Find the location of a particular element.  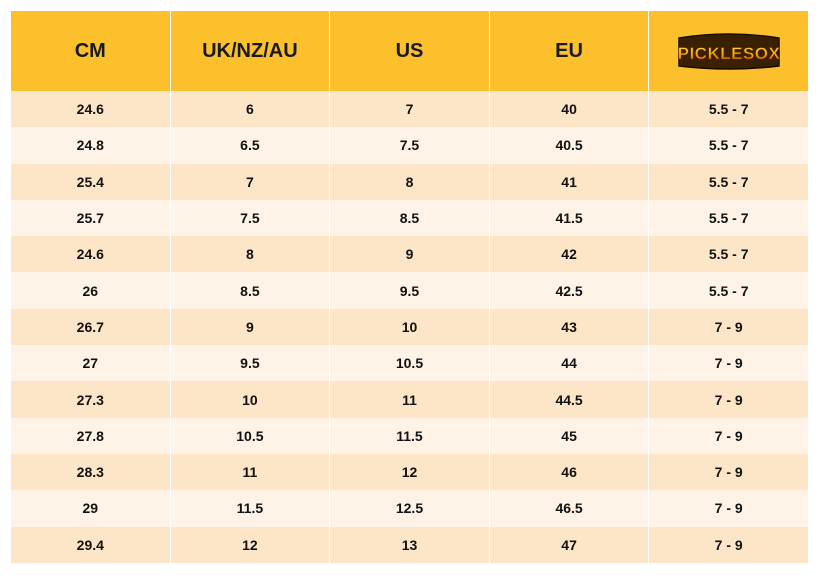

cell-us: 8 is located at coordinates (409, 181).